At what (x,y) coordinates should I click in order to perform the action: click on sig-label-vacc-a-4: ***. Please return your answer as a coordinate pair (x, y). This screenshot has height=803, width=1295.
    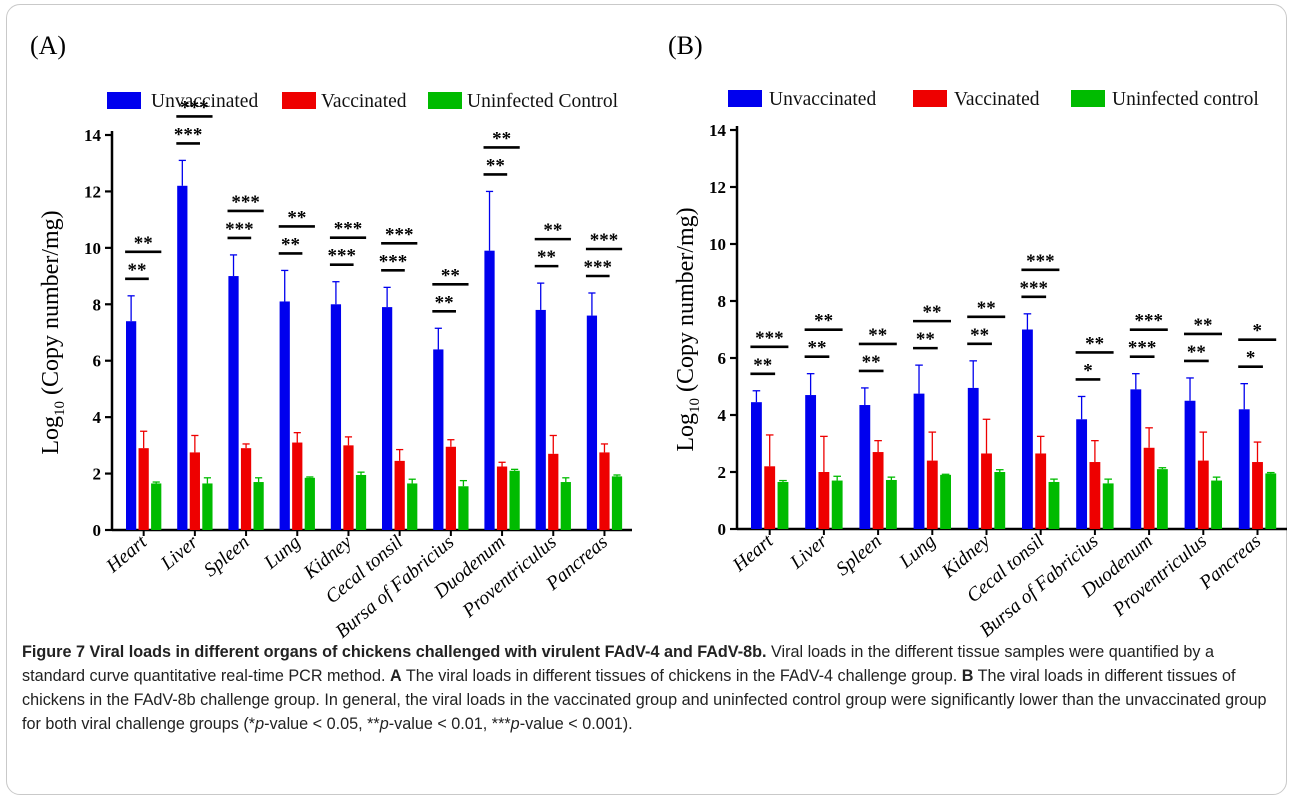
    Looking at the image, I should click on (342, 256).